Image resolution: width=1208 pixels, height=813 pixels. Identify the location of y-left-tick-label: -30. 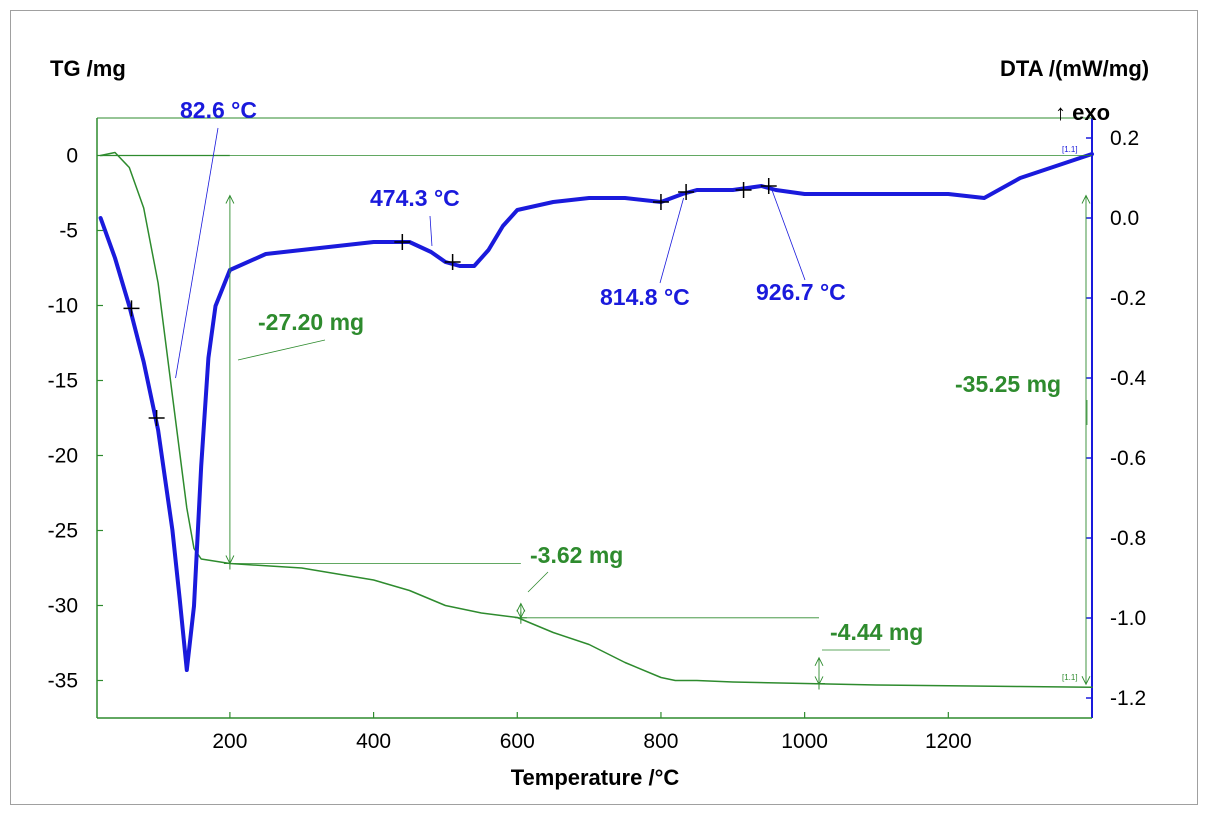
(63, 606).